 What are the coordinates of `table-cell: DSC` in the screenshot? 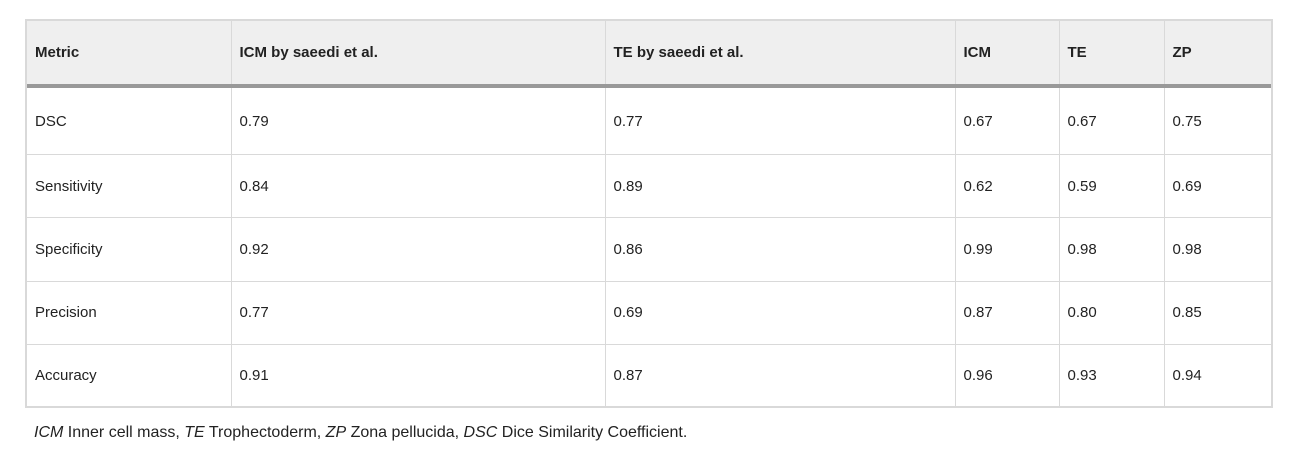 It's located at (129, 121).